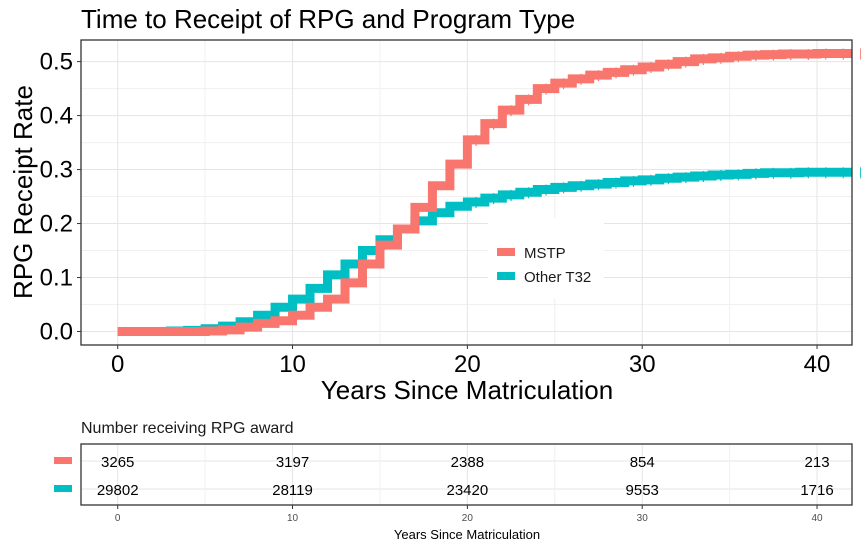 Image resolution: width=861 pixels, height=549 pixels. What do you see at coordinates (63, 488) in the screenshot?
I see `risk-row-key-other-t32` at bounding box center [63, 488].